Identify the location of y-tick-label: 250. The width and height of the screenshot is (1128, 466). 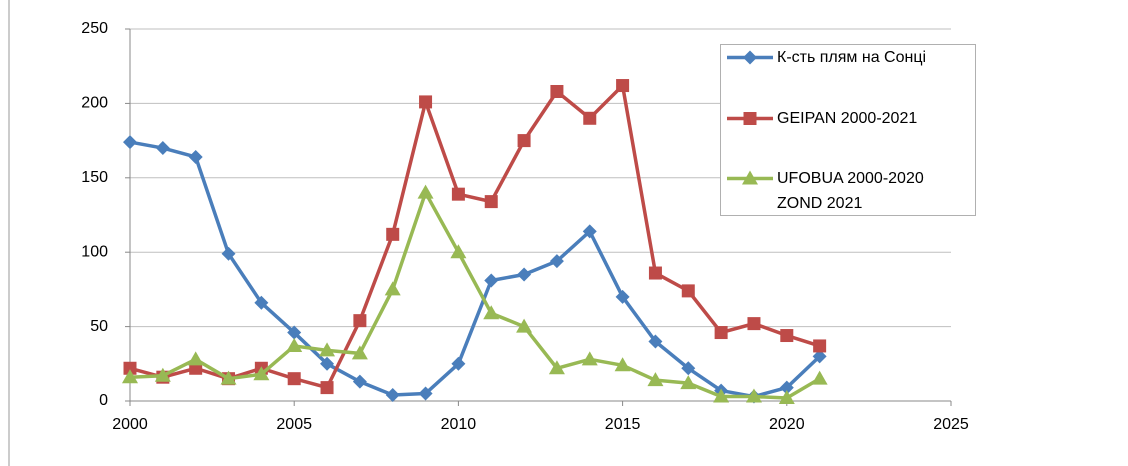
(94, 28).